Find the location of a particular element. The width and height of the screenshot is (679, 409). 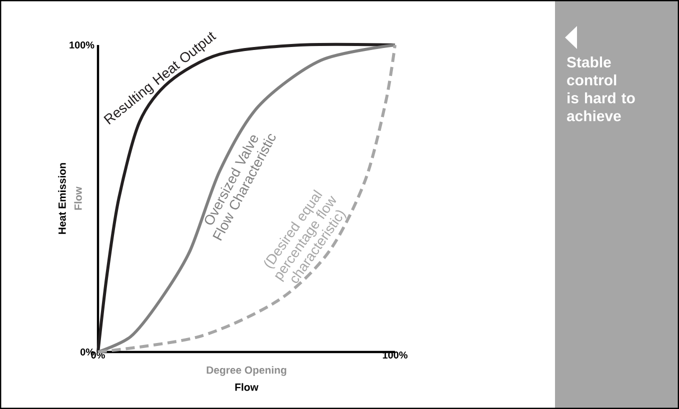

text: Stable control is hard to achieve is located at coordinates (600, 89).